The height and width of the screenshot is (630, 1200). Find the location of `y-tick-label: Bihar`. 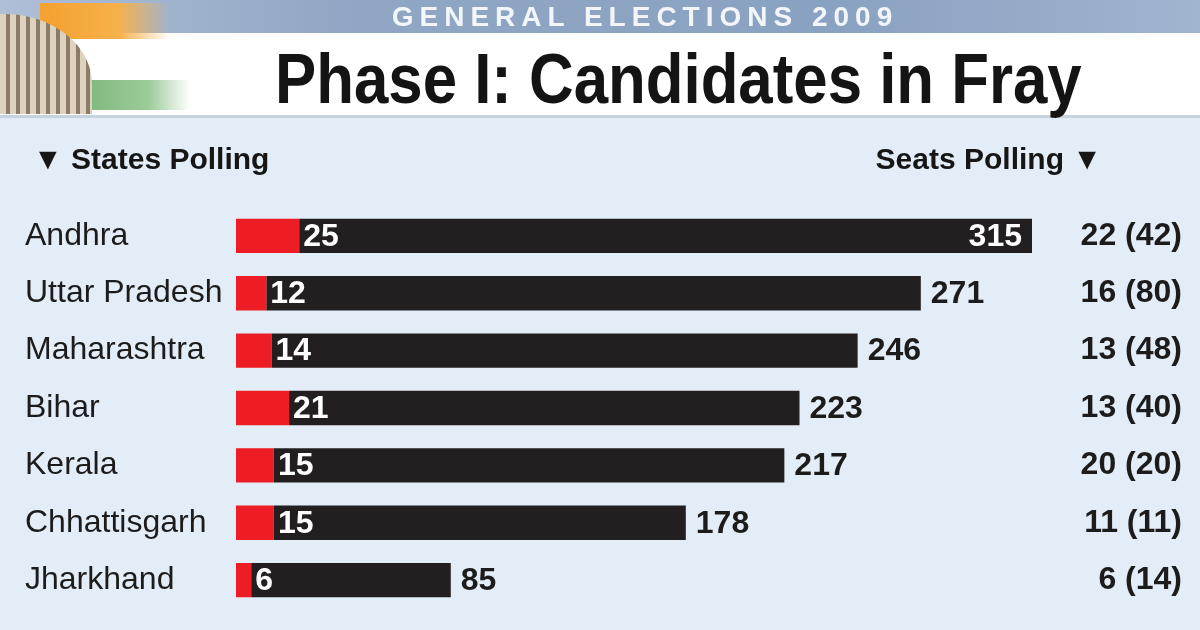

y-tick-label: Bihar is located at coordinates (63, 405).